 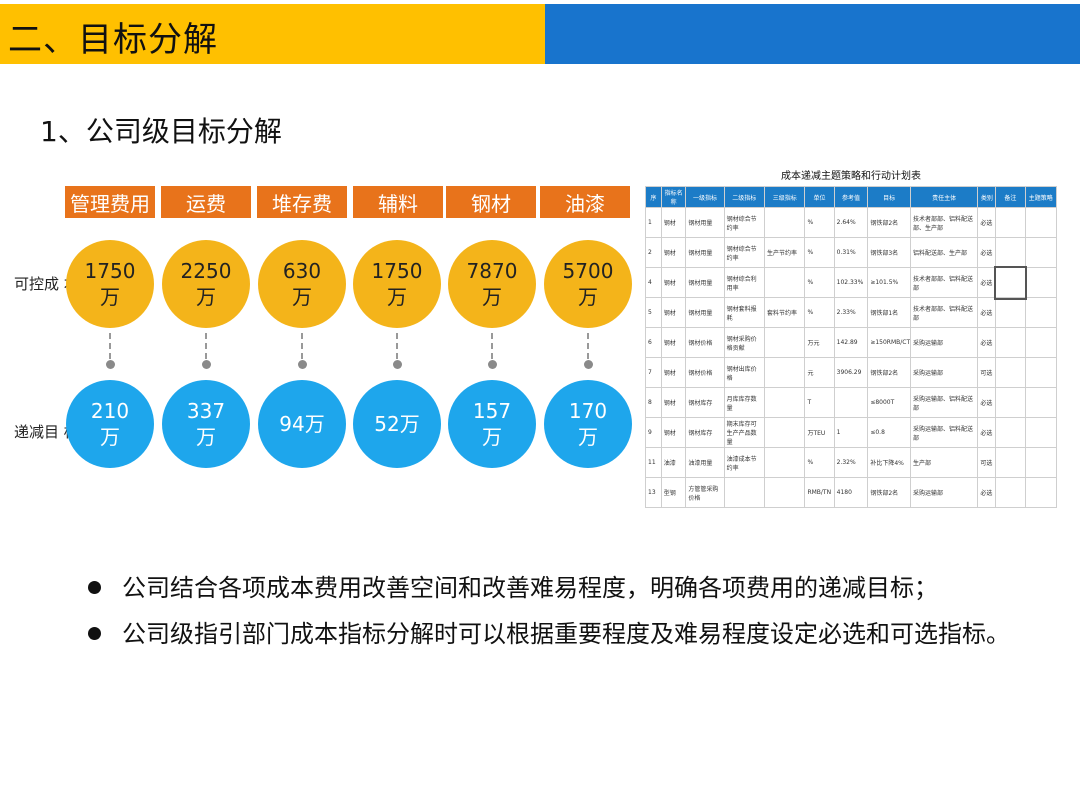 I want to click on table-cell: 102.33%, so click(x=851, y=282).